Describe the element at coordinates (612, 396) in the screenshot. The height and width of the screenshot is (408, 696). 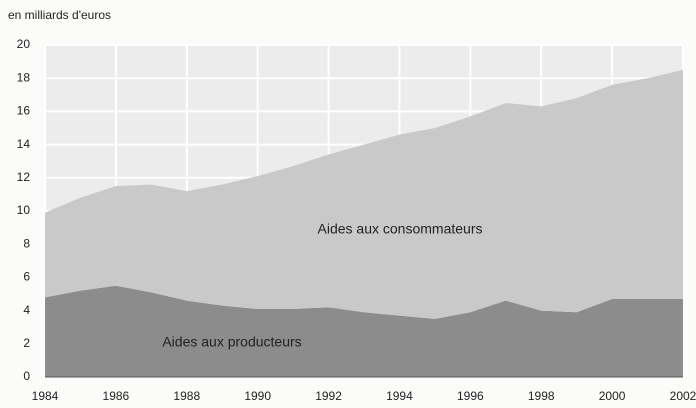
I see `x-tick-label: 2000` at that location.